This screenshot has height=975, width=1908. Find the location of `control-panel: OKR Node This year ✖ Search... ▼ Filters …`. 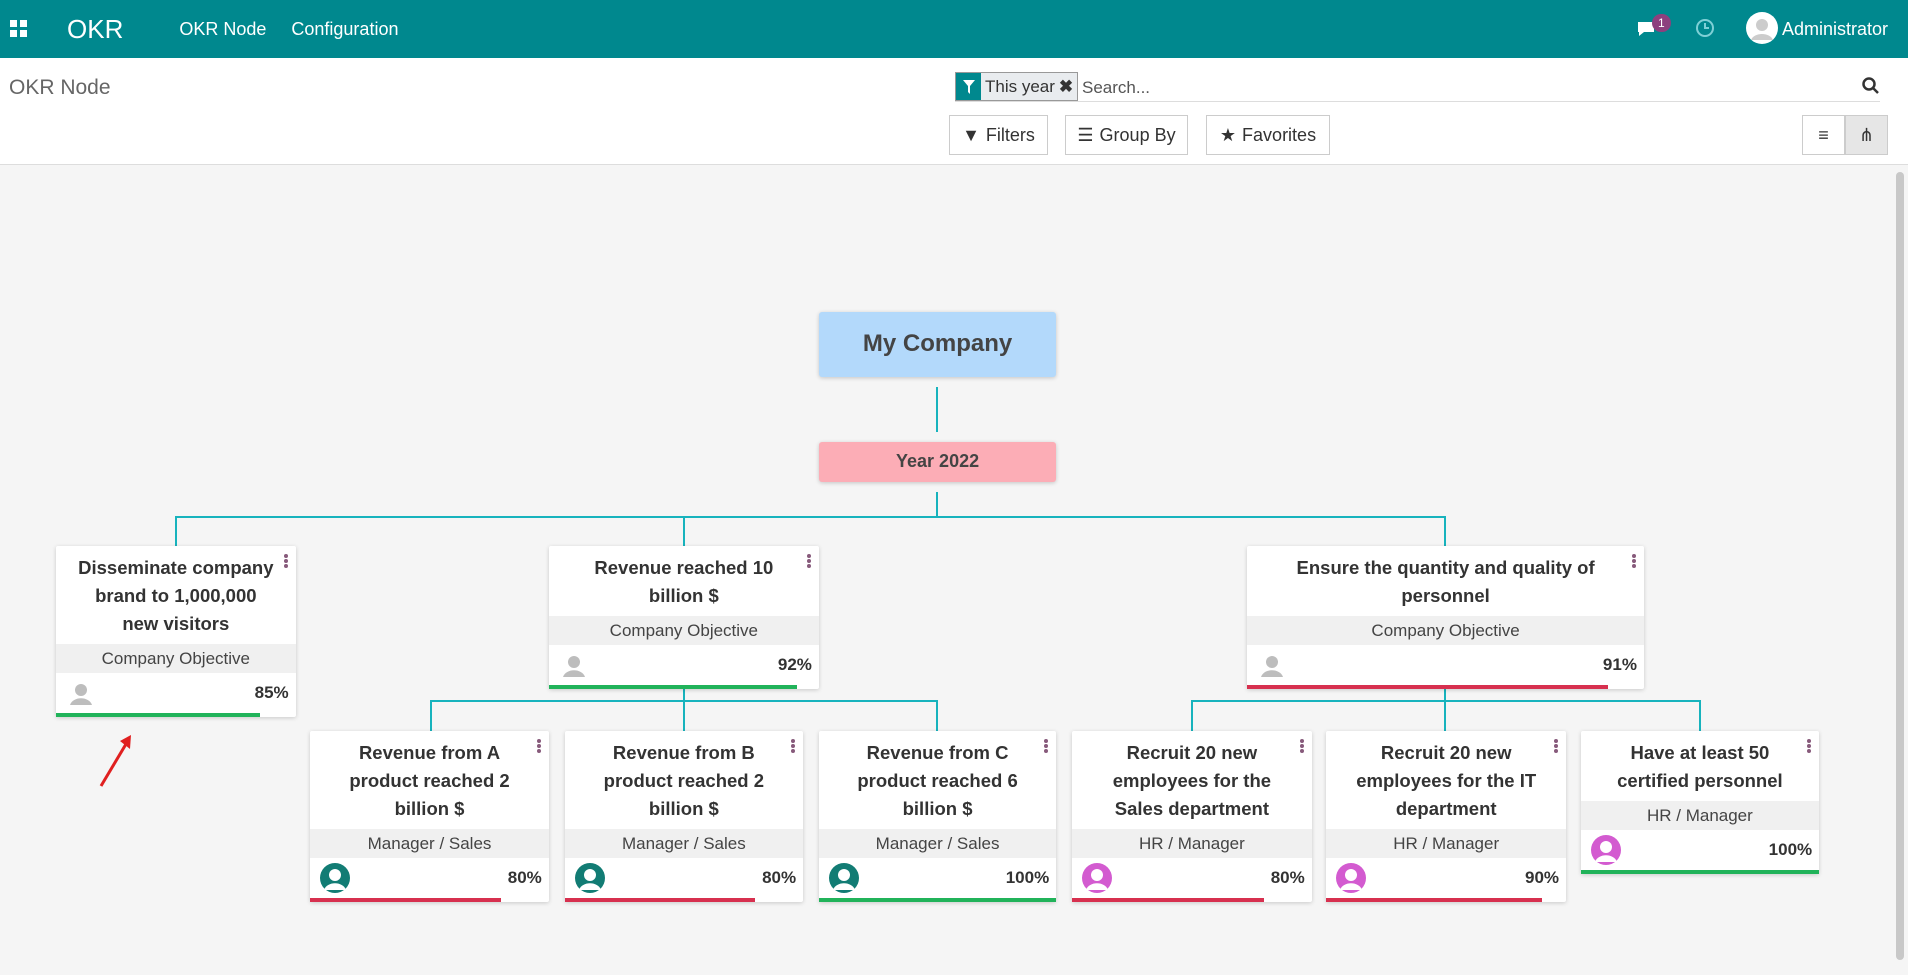

control-panel: OKR Node This year ✖ Search... ▼ Filters … is located at coordinates (954, 111).